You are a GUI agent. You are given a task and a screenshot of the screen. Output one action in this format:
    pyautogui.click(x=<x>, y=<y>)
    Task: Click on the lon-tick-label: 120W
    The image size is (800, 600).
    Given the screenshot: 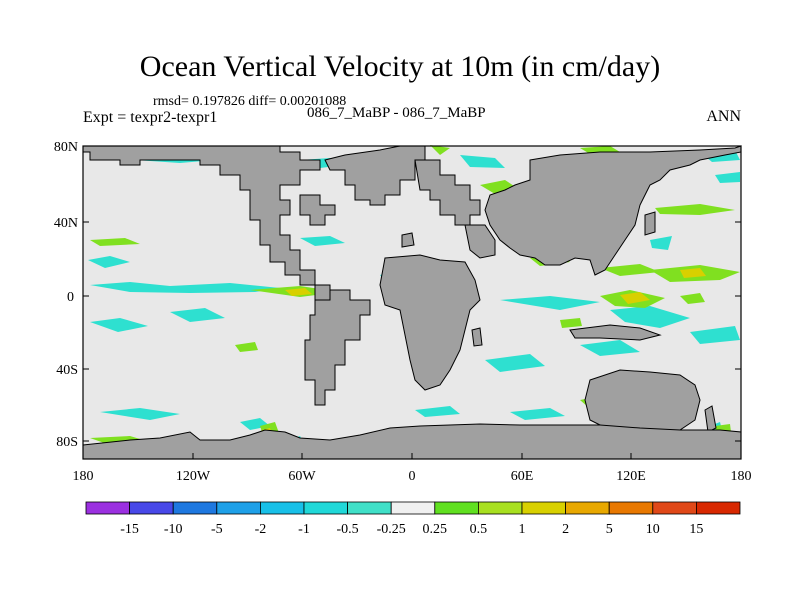 What is the action you would take?
    pyautogui.click(x=193, y=476)
    